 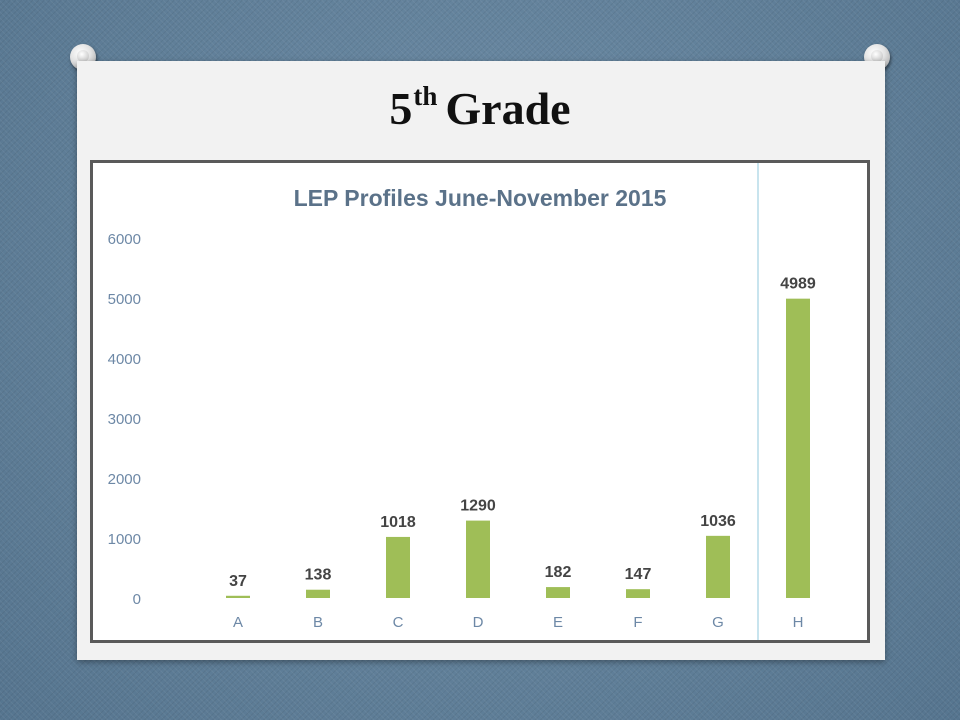 What do you see at coordinates (718, 521) in the screenshot?
I see `data-label: 1036` at bounding box center [718, 521].